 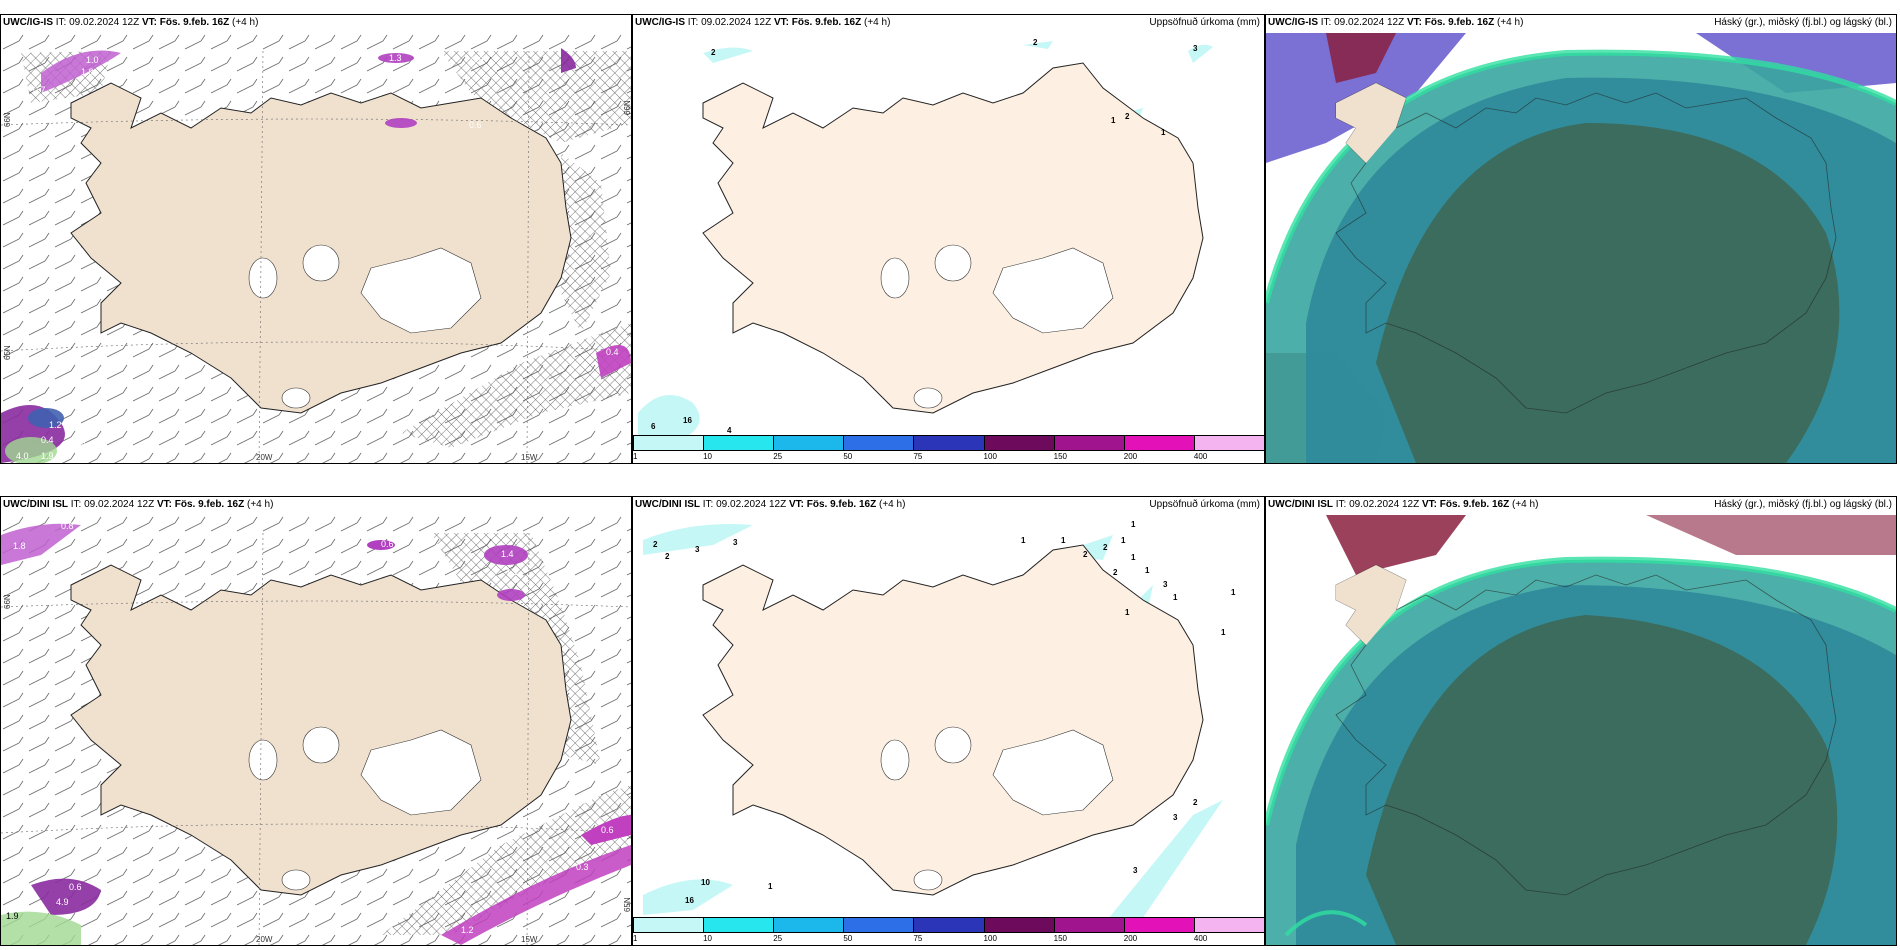 What do you see at coordinates (705, 882) in the screenshot?
I see `precip-label: 10` at bounding box center [705, 882].